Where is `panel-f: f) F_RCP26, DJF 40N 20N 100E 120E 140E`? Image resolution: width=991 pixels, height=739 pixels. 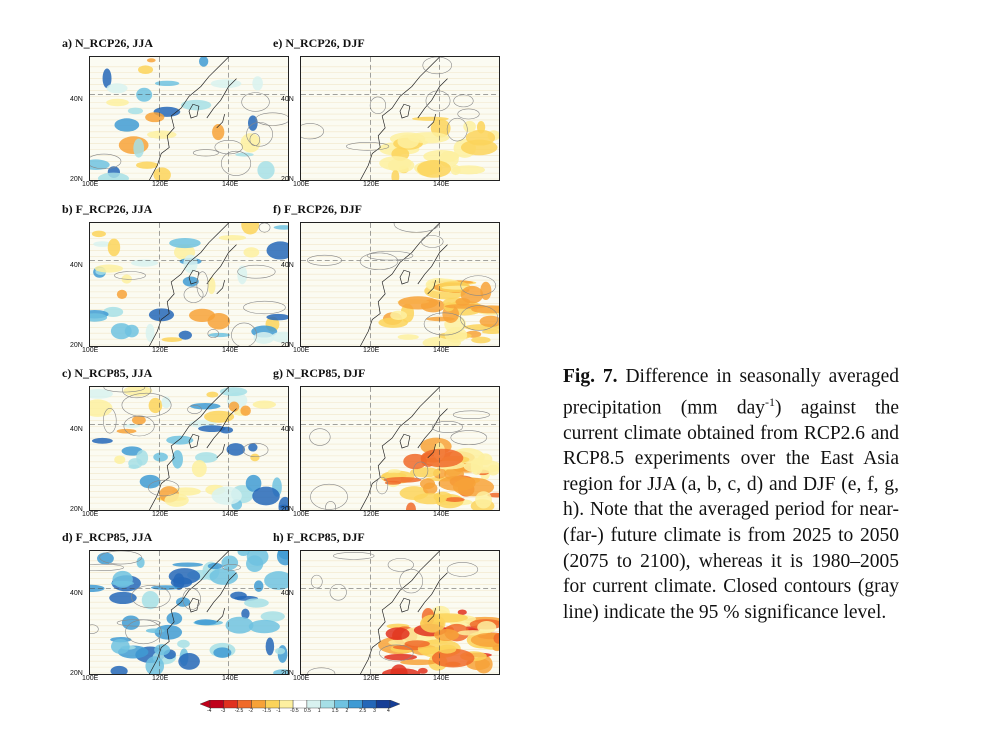
panel-f: f) F_RCP26, DJF 40N 20N 100E 120E 140E is located at coordinates (388, 278).